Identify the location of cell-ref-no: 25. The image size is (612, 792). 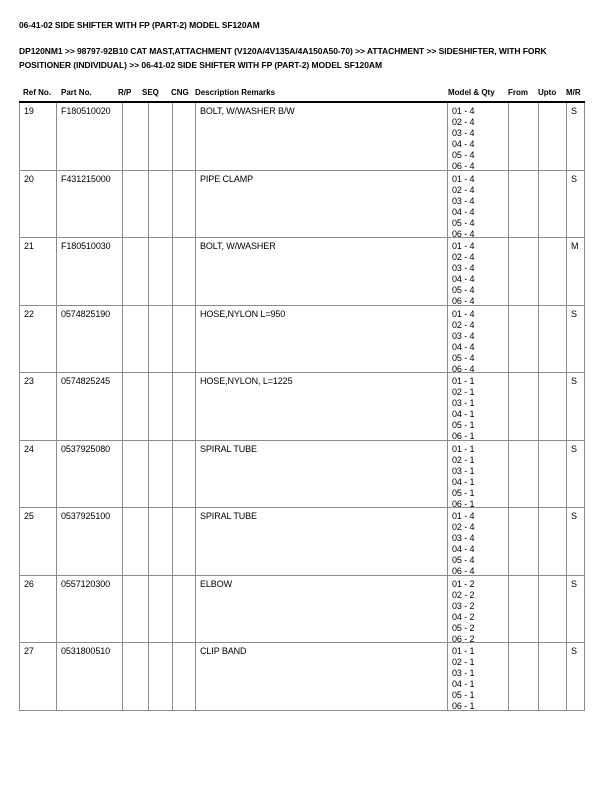
(38, 541).